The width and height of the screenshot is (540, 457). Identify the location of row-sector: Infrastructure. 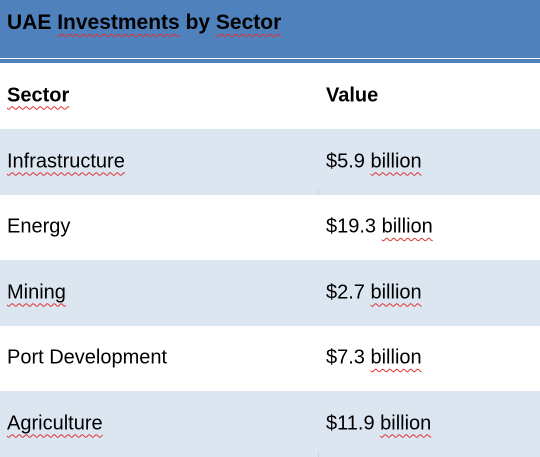
(66, 161).